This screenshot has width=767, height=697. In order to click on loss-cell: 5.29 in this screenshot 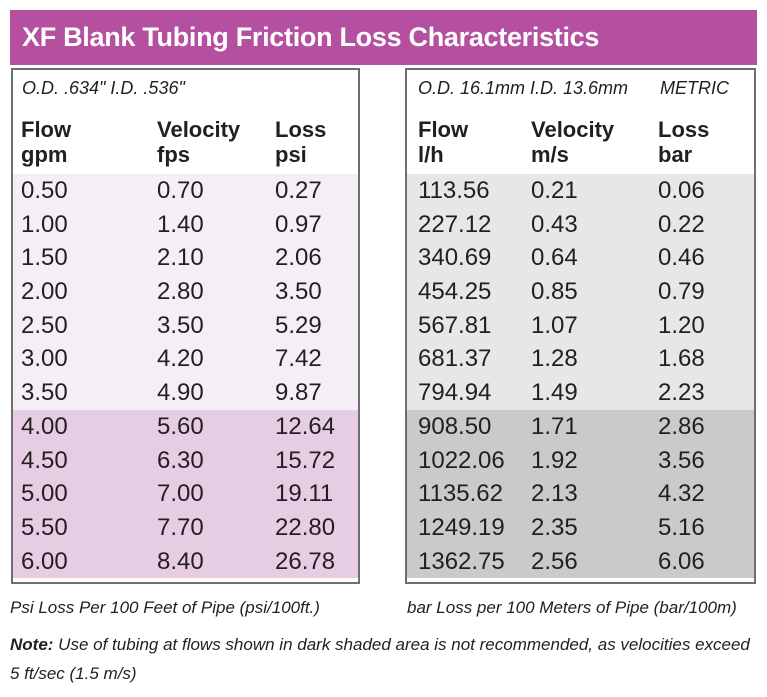, I will do `click(298, 325)`.